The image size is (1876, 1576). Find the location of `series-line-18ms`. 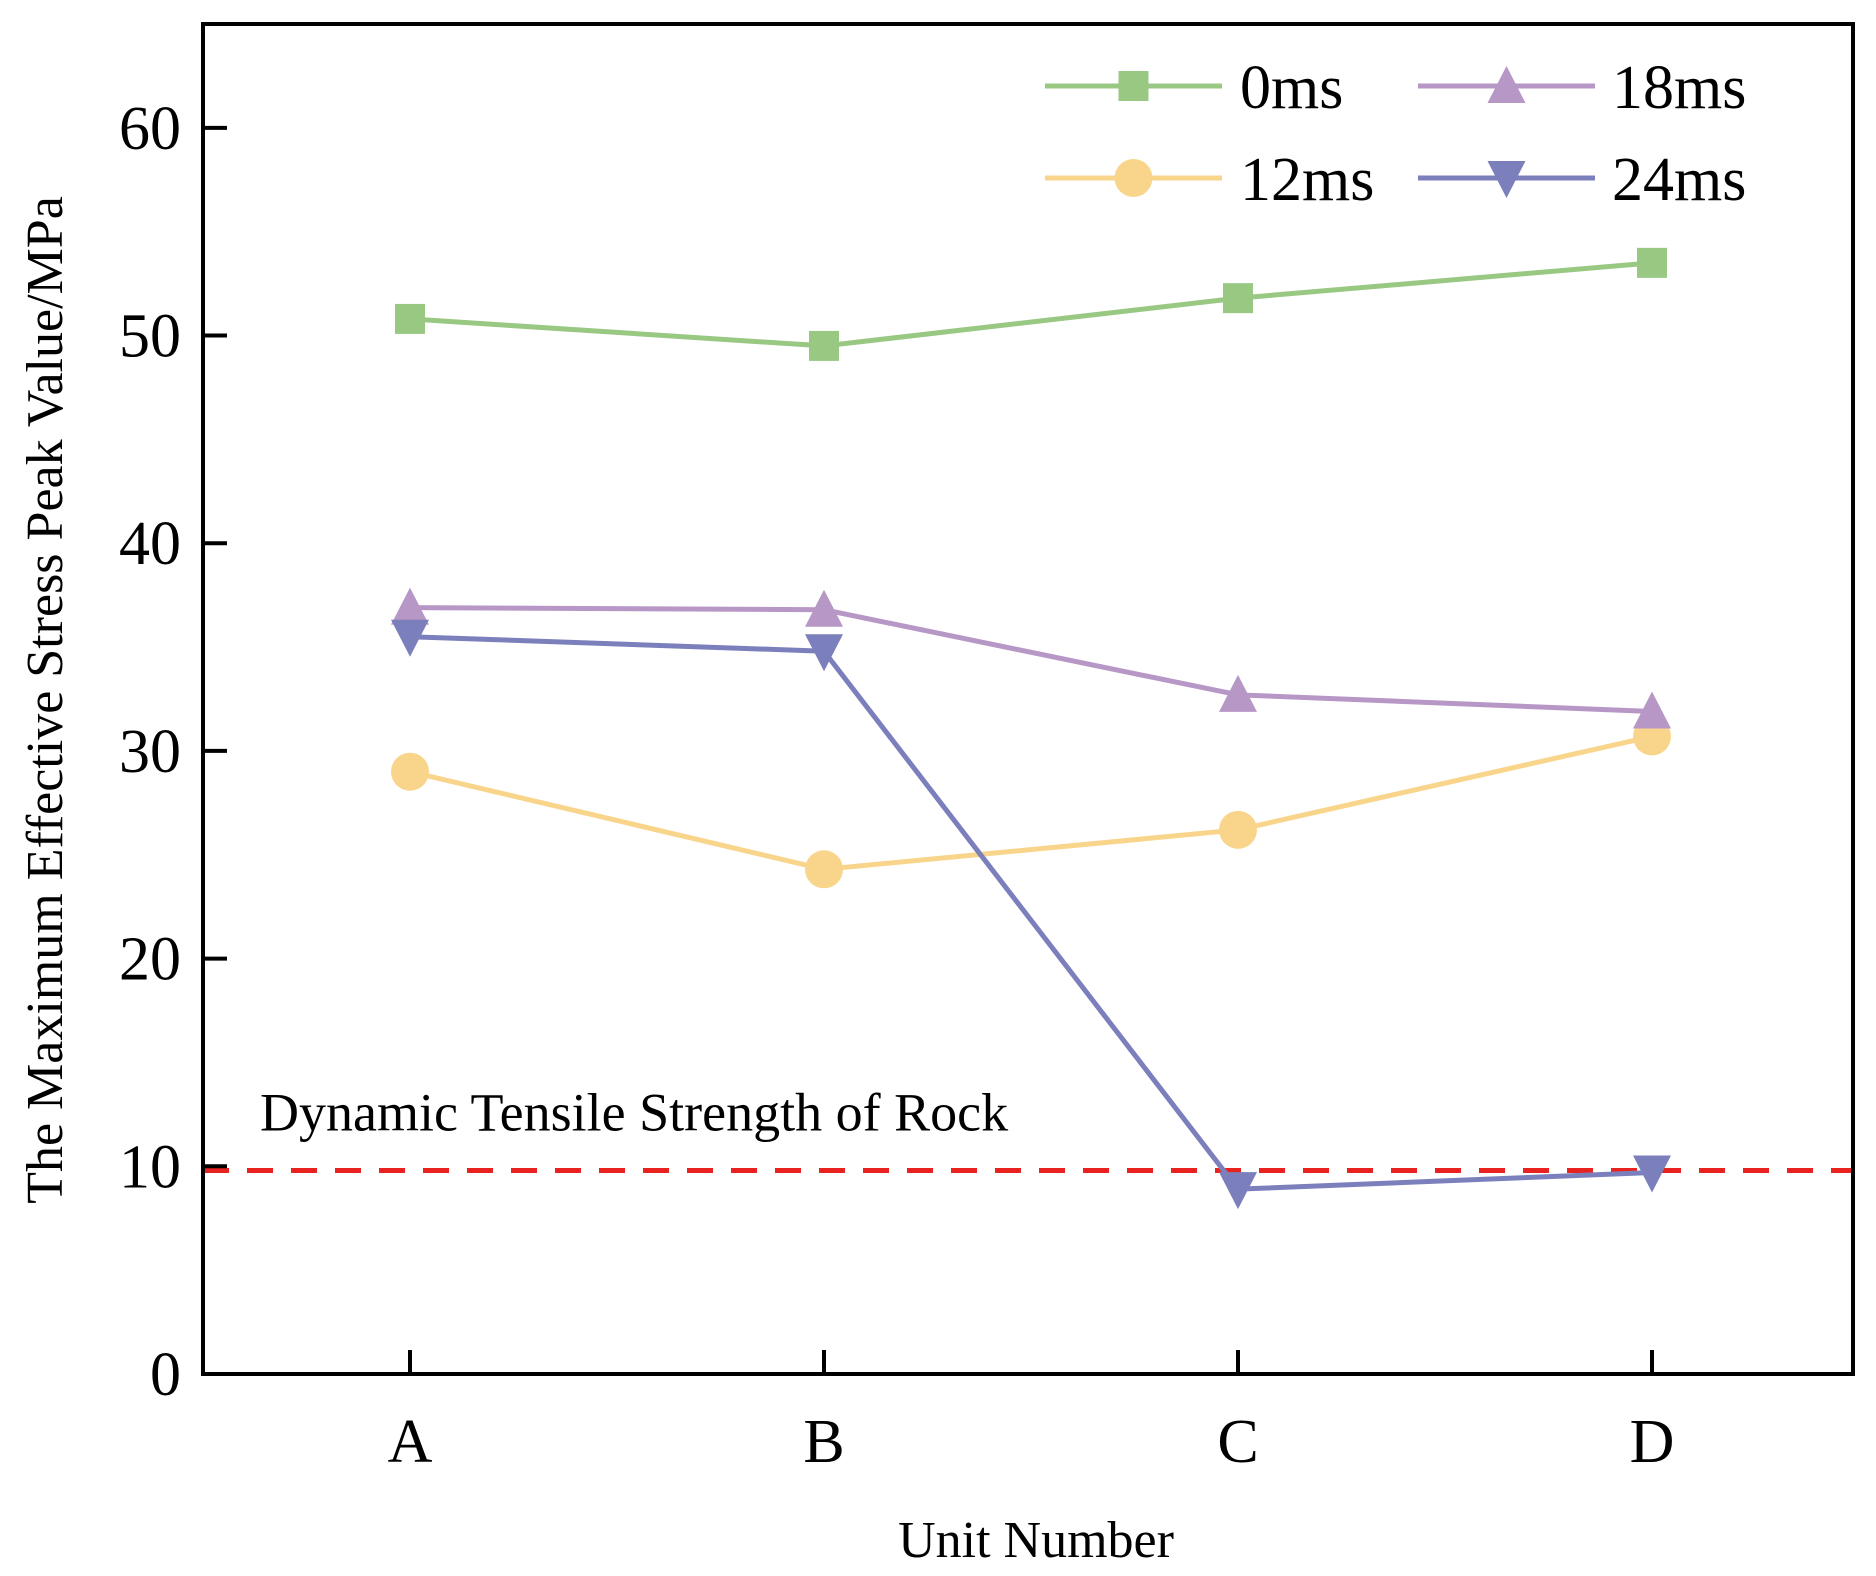

series-line-18ms is located at coordinates (1031, 659).